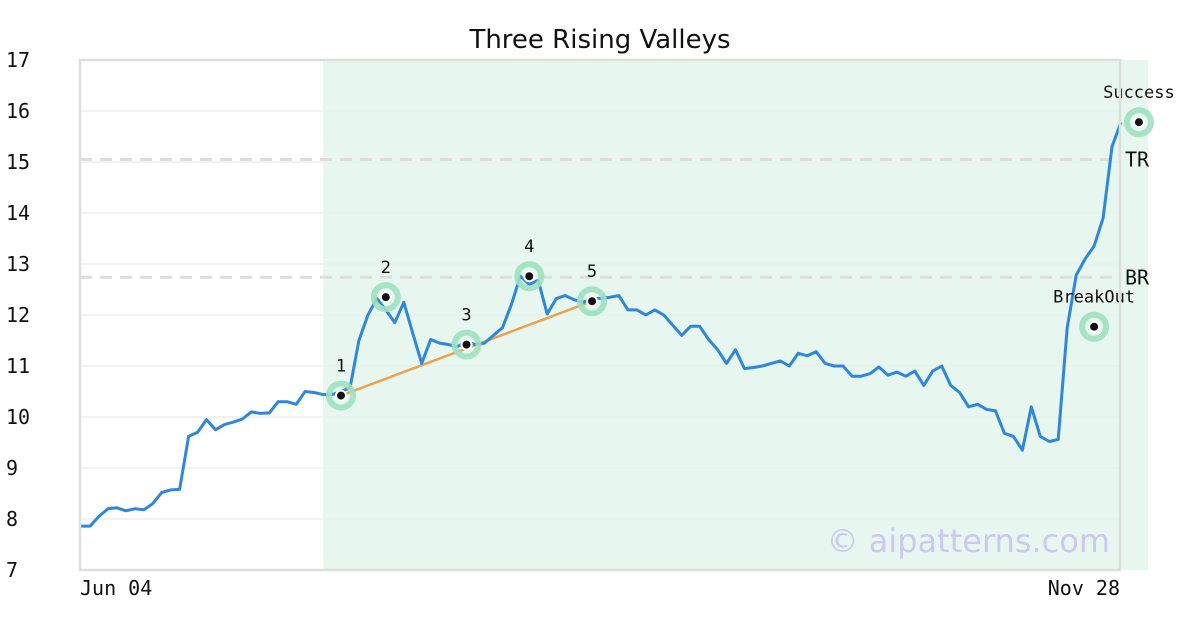 Image resolution: width=1200 pixels, height=630 pixels. I want to click on y-axis-ticks: 7 8 9 10 11 12 13 14 15 16 17, so click(18, 315).